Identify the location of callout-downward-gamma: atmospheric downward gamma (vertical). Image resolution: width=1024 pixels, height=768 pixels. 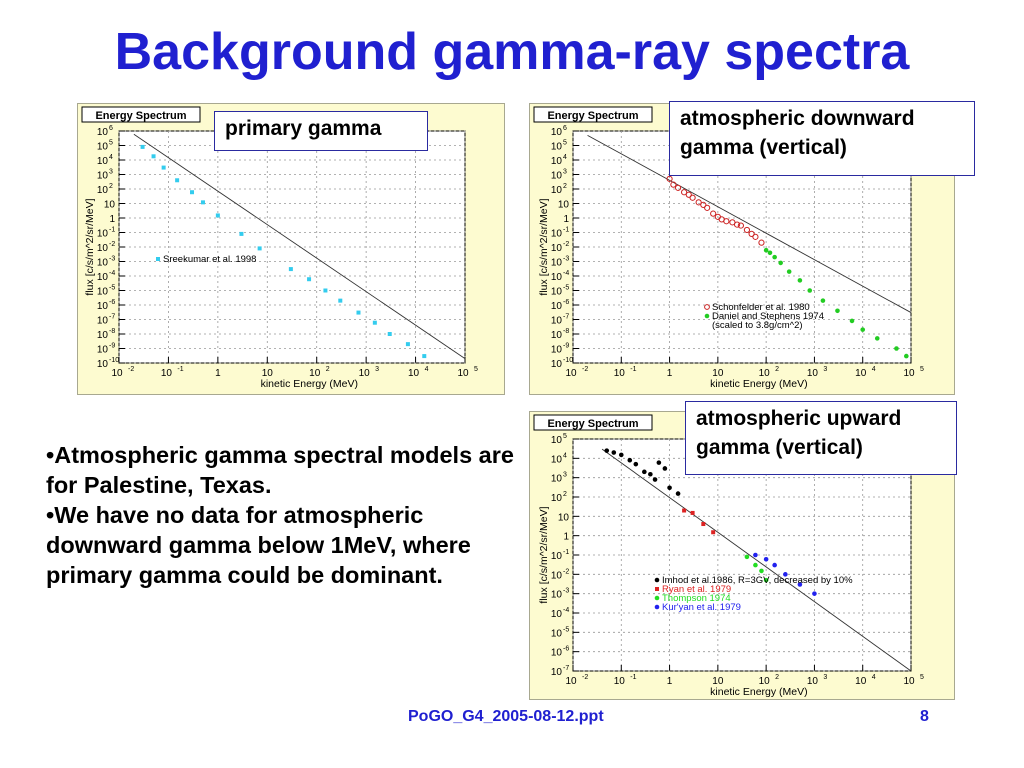
(822, 138).